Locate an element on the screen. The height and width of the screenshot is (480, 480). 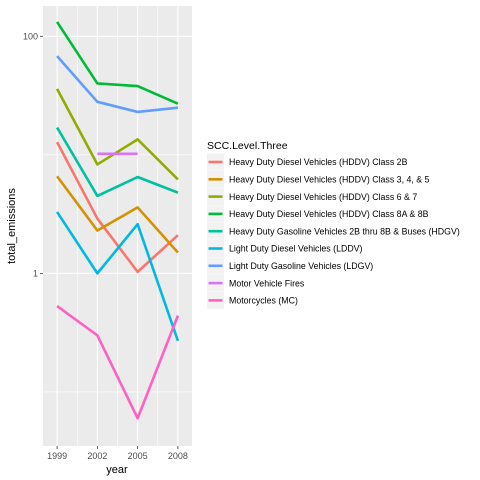
y-axis-ticks: 1 100 is located at coordinates (33, 154).